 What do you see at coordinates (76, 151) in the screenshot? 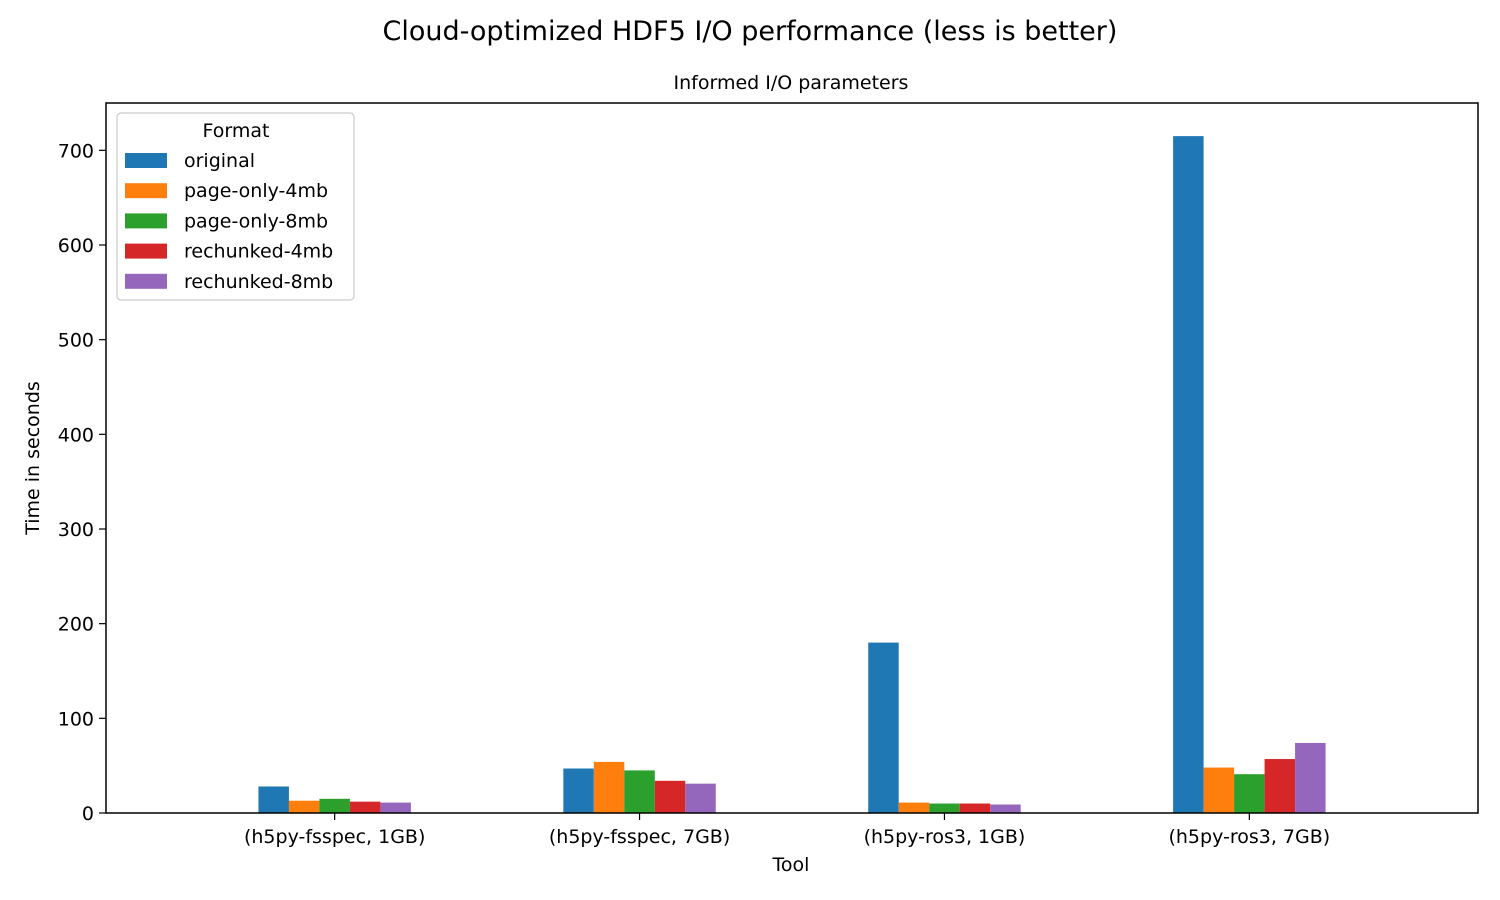
I see `y-tick-label: 700` at bounding box center [76, 151].